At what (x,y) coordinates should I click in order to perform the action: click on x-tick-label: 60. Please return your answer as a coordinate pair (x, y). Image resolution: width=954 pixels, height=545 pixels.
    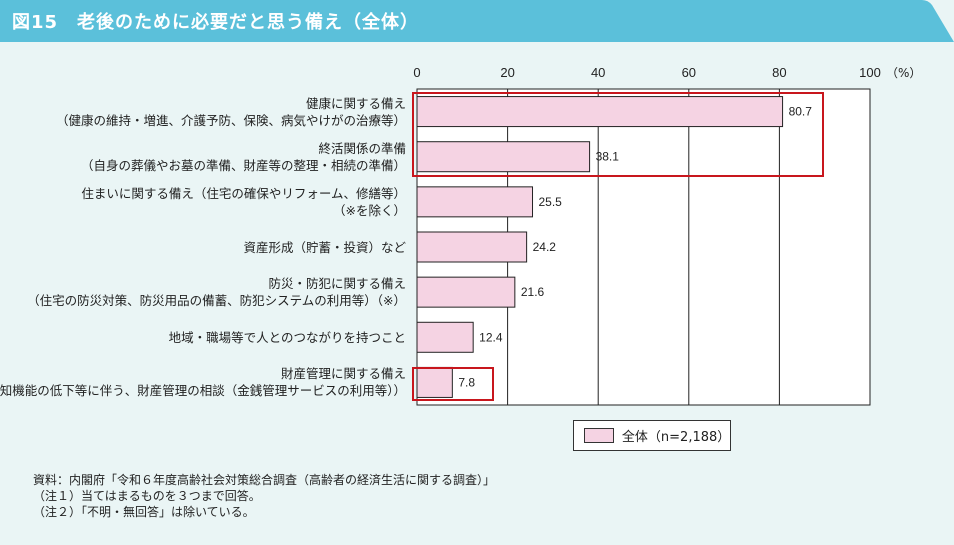
    Looking at the image, I should click on (689, 72).